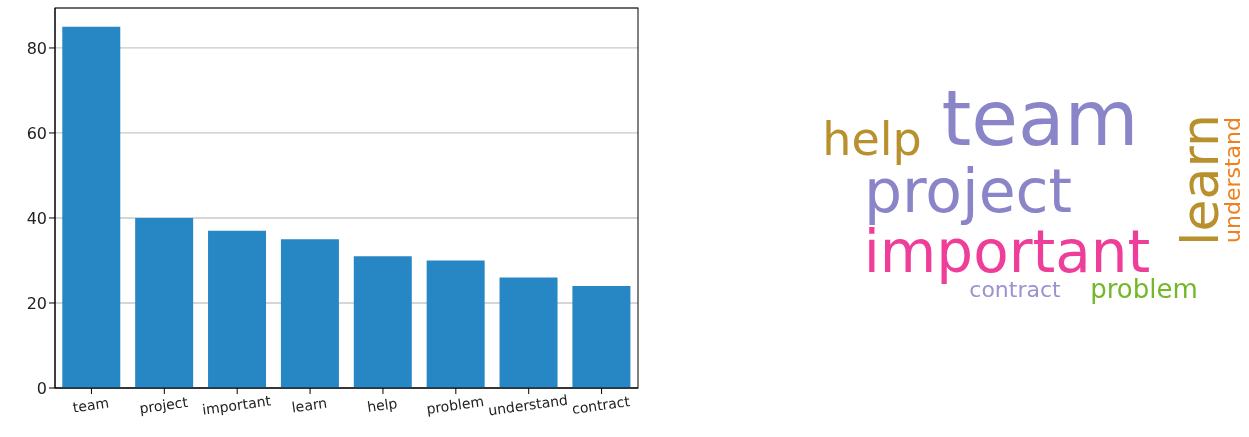 Image resolution: width=1249 pixels, height=437 pixels. I want to click on y-tick-label: 0, so click(41, 388).